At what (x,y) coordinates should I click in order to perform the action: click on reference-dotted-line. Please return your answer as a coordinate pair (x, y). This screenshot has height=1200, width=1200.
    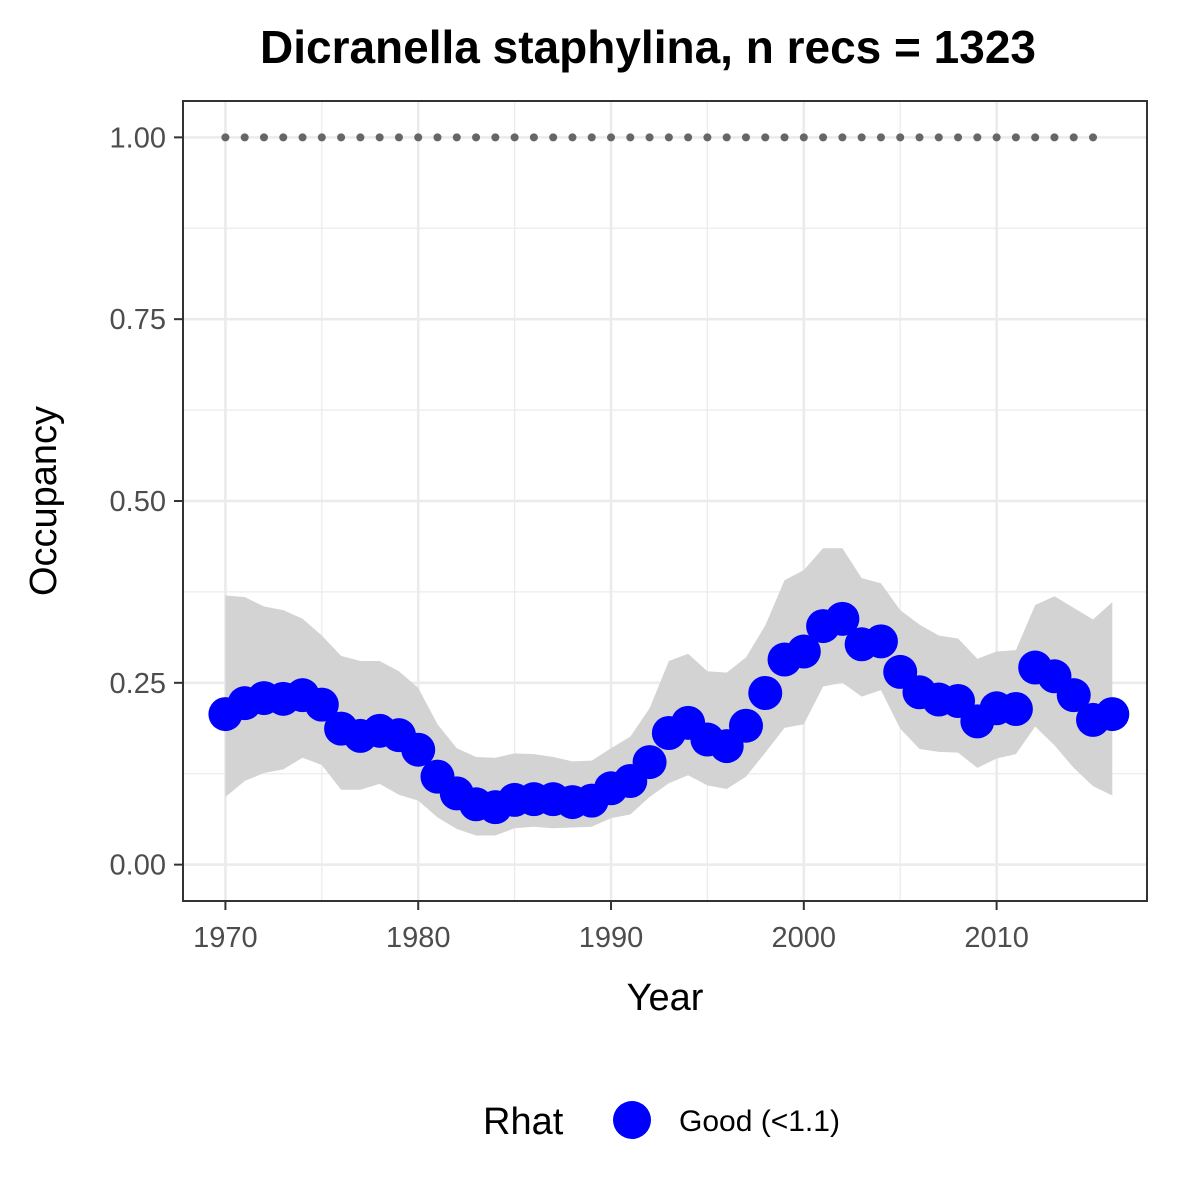
    Looking at the image, I should click on (659, 137).